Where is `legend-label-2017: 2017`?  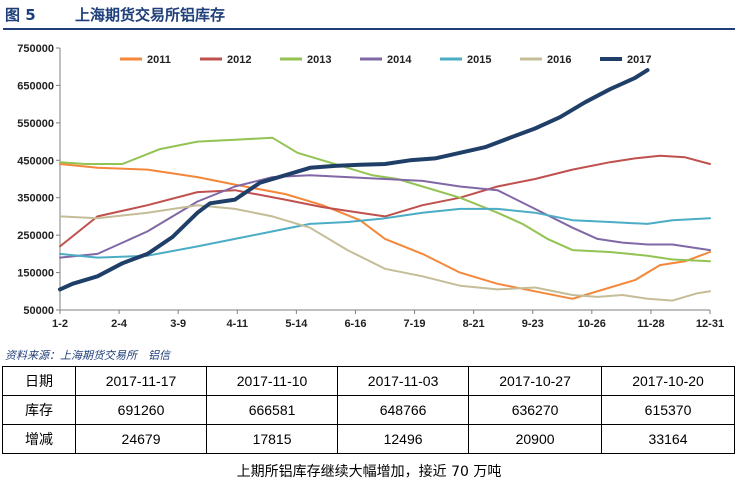
legend-label-2017: 2017 is located at coordinates (639, 60).